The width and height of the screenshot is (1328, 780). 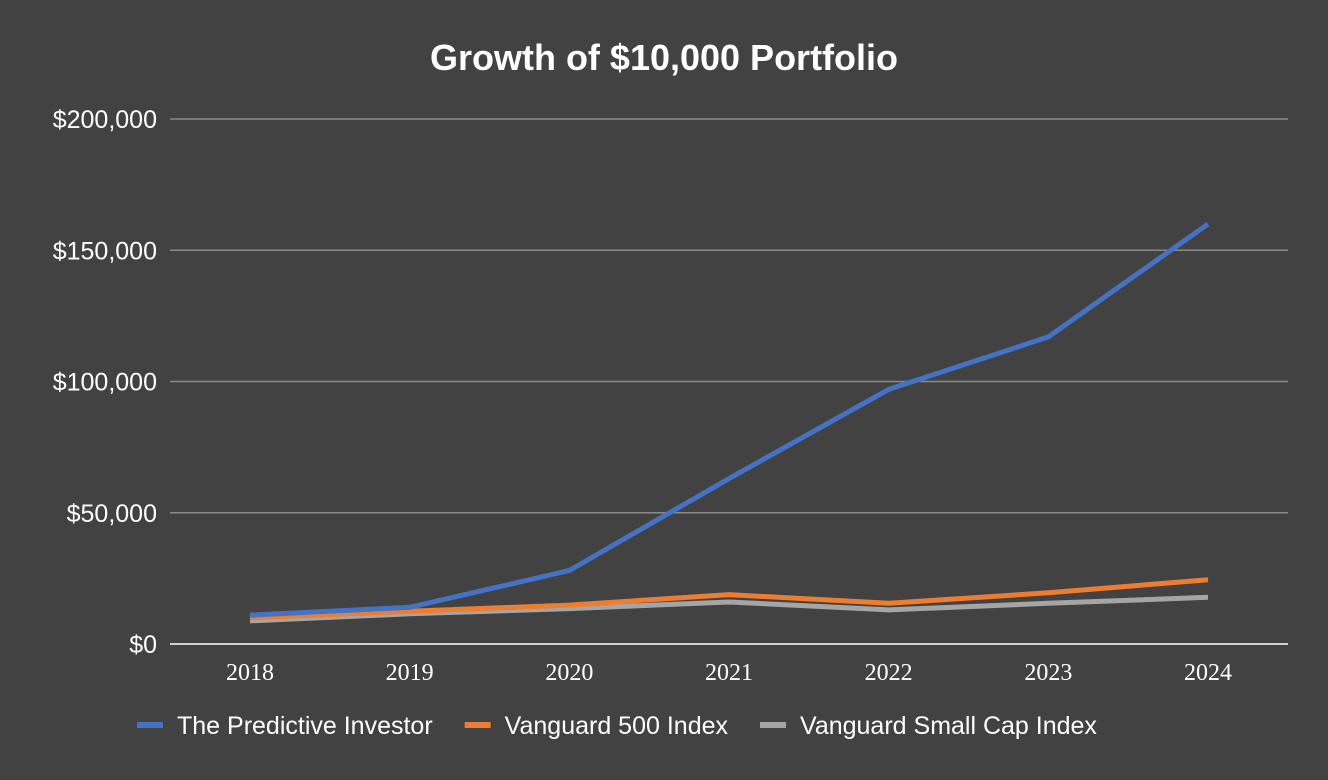 I want to click on x-tick-label: 2018, so click(x=250, y=673).